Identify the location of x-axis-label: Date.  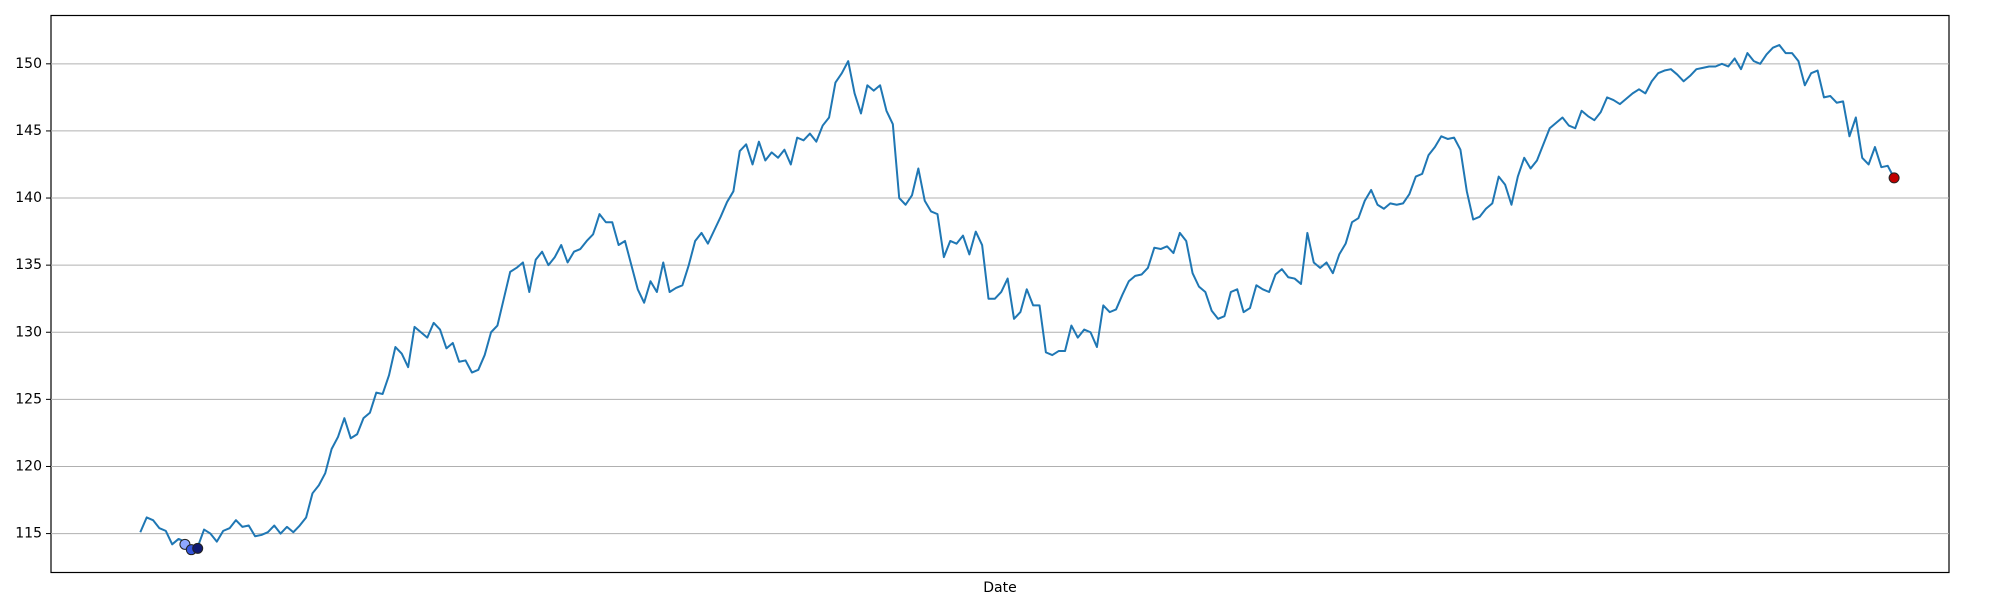
(999, 588).